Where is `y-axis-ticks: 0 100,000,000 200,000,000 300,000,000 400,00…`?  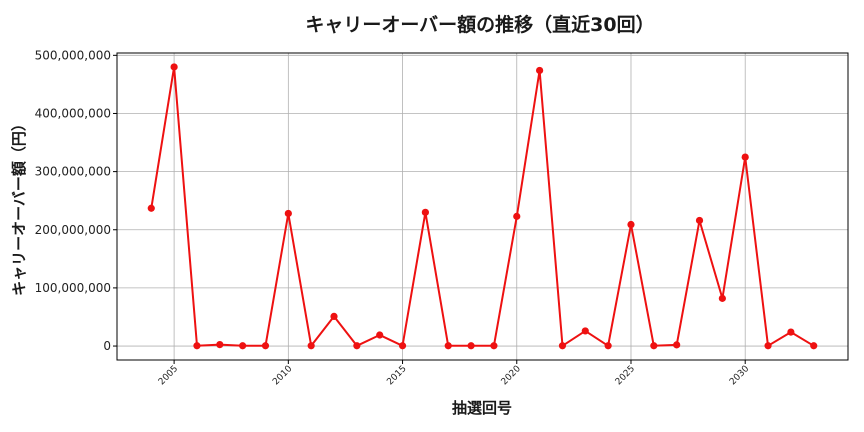
y-axis-ticks: 0 100,000,000 200,000,000 300,000,000 400,00… is located at coordinates (76, 200).